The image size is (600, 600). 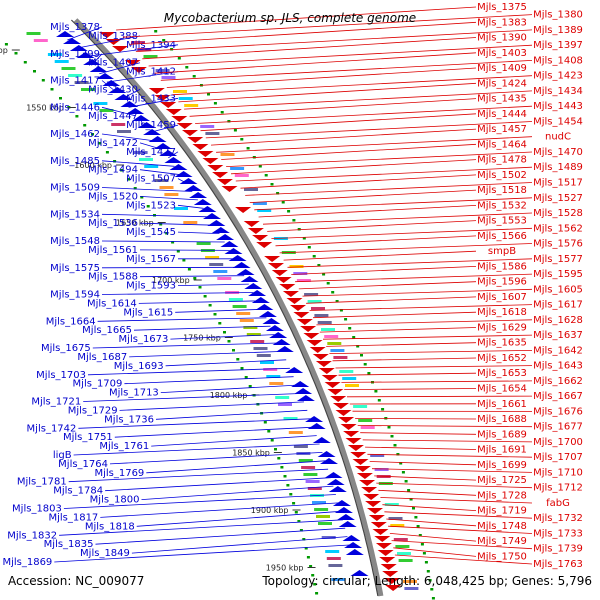 What do you see at coordinates (502, 556) in the screenshot?
I see `gene-label-right: Mjls_1750` at bounding box center [502, 556].